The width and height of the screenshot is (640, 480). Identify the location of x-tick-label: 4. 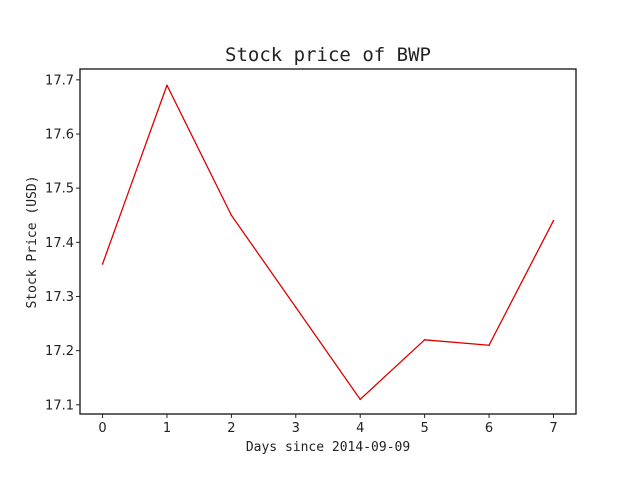
(360, 428).